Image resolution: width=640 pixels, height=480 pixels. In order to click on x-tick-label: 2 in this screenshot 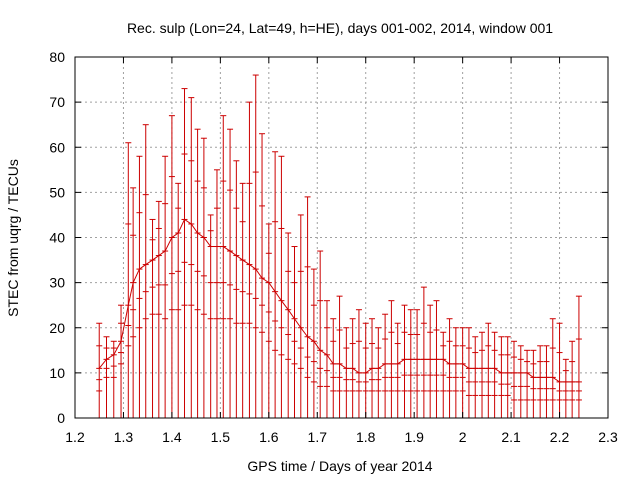, I will do `click(463, 437)`.